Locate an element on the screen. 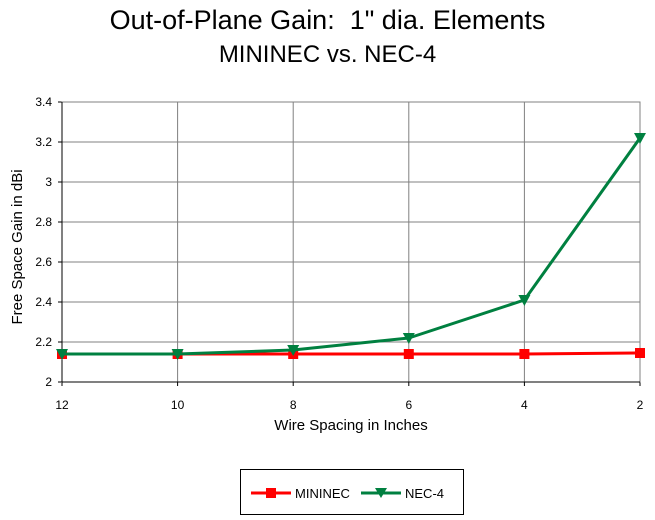 The width and height of the screenshot is (655, 520). chart-title: Out-of-Plane Gain: 1" dia. Elements is located at coordinates (327, 20).